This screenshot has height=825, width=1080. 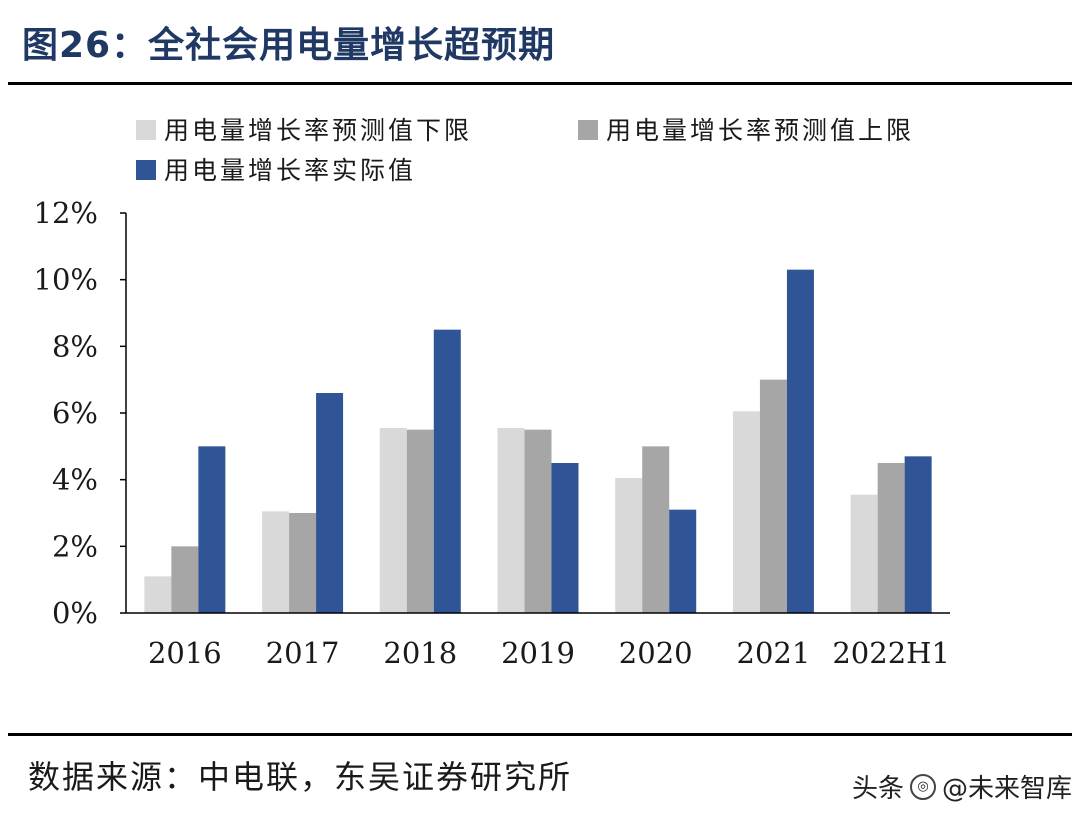 What do you see at coordinates (878, 789) in the screenshot?
I see `watermark-platform: 头条` at bounding box center [878, 789].